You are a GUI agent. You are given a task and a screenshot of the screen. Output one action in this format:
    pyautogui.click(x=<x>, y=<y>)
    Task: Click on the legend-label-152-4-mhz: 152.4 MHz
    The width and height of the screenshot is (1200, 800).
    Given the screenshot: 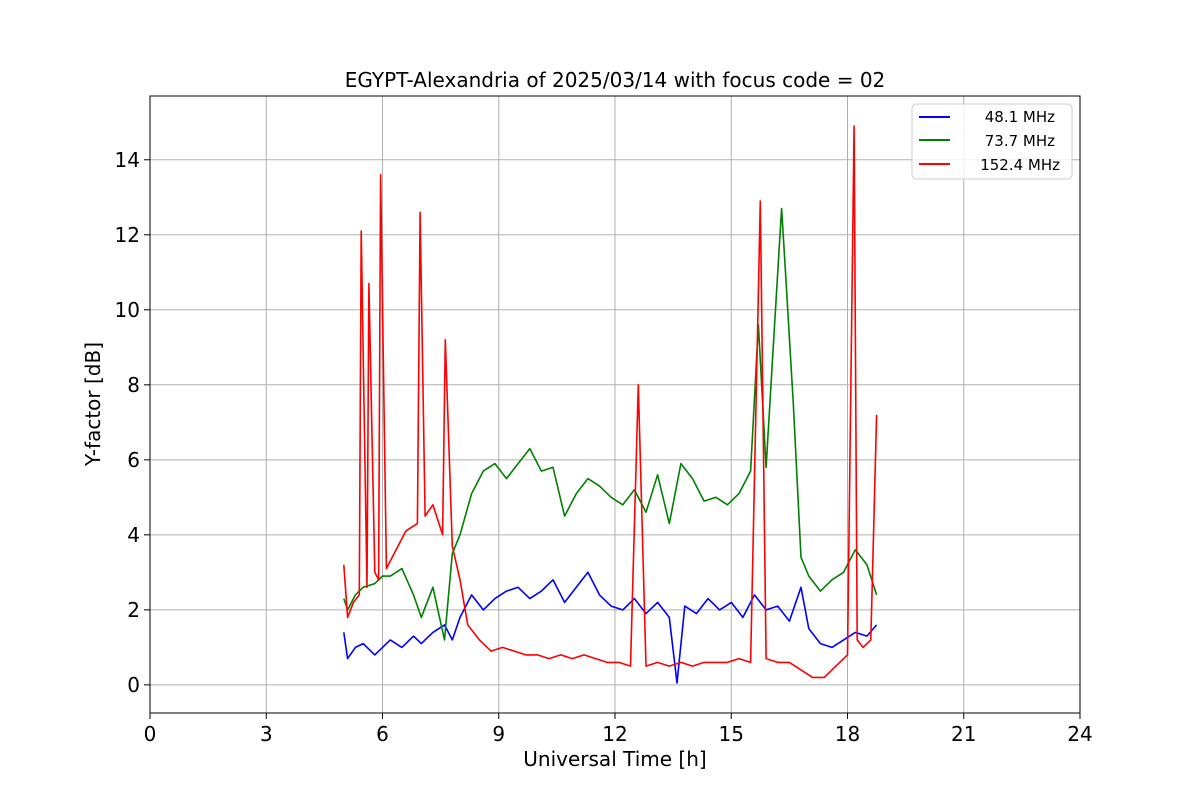 What is the action you would take?
    pyautogui.click(x=1020, y=165)
    